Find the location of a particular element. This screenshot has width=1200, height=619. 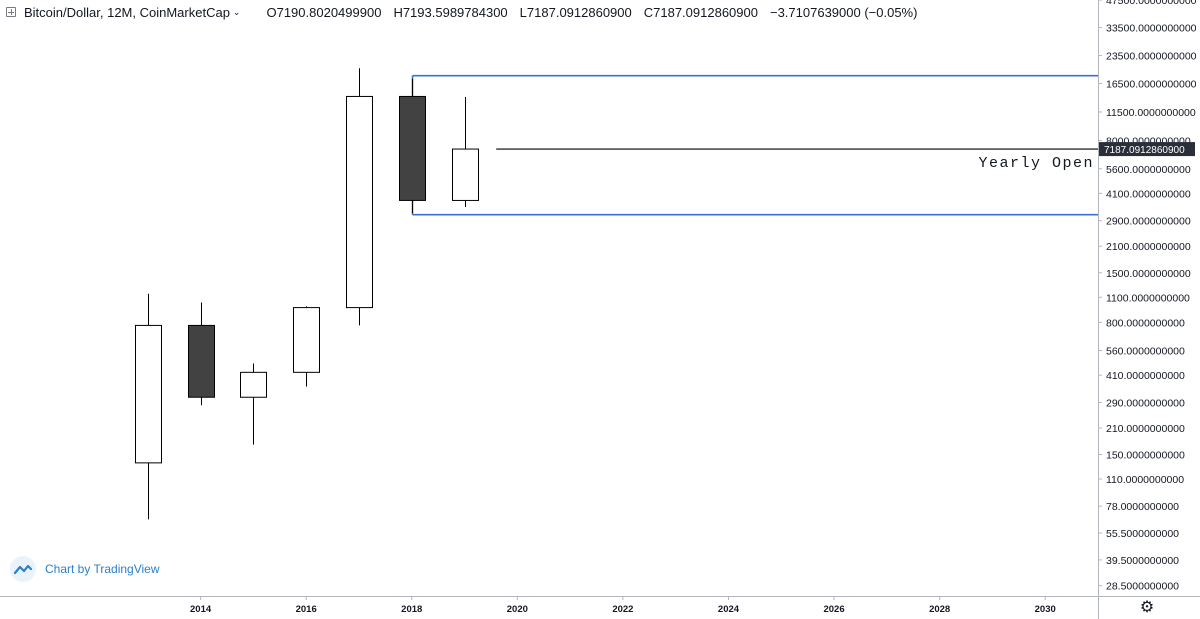

annotation-layer: Yearly Open is located at coordinates (754, 145).